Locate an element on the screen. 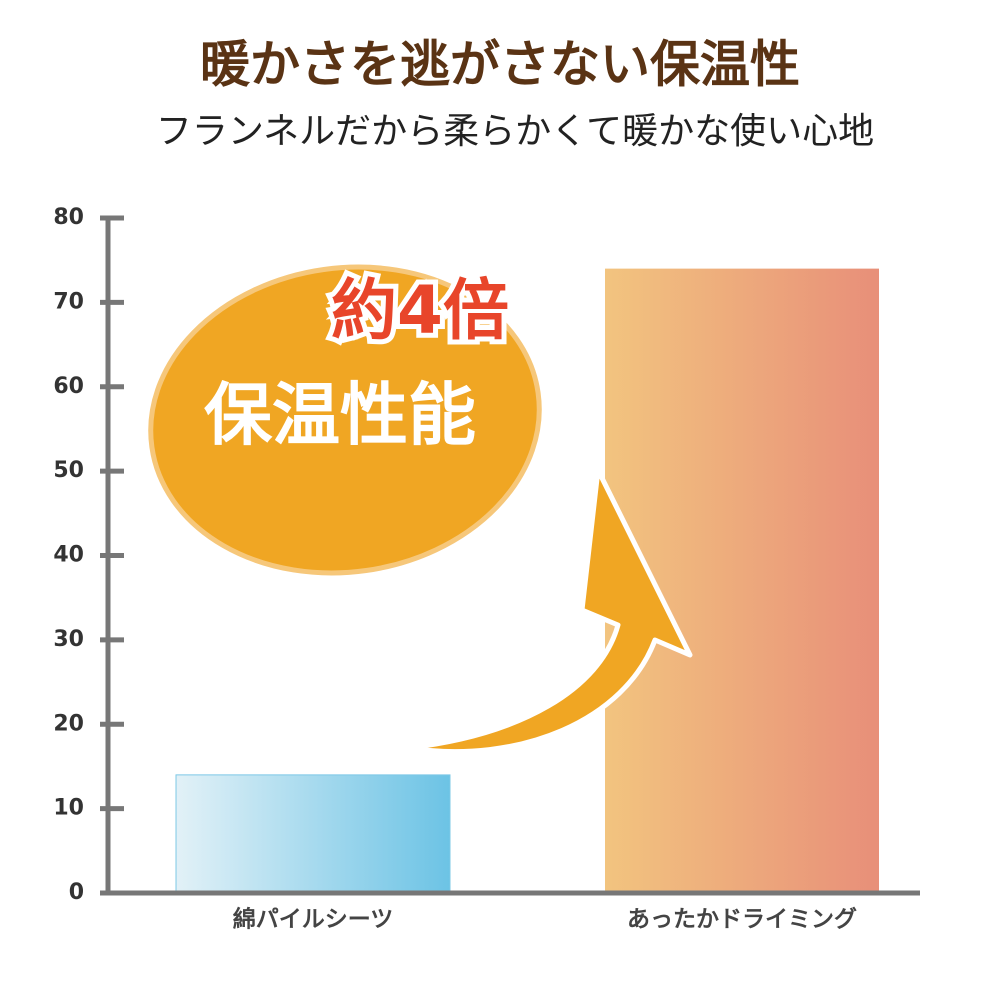  x-tick-label: 綿パイルシーツ is located at coordinates (313, 919).